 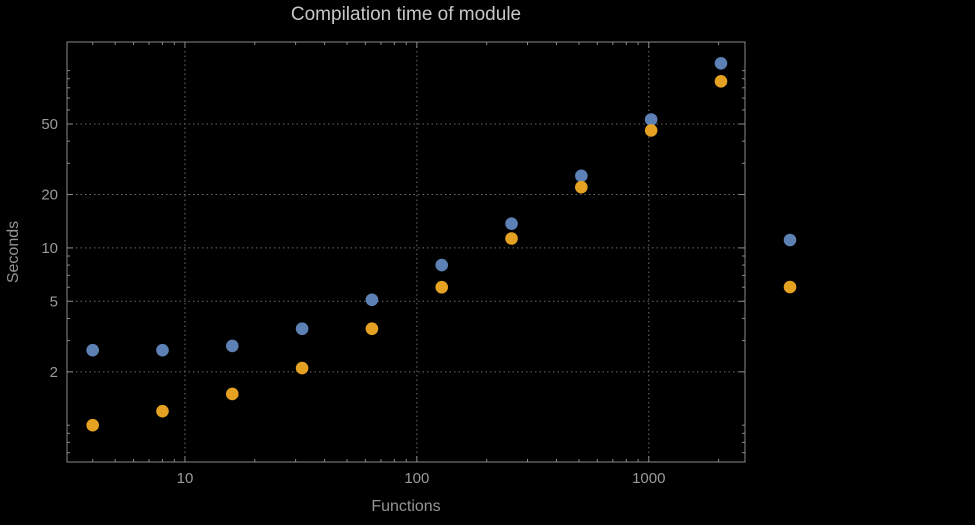 What do you see at coordinates (406, 506) in the screenshot?
I see `x-axis-label: Functions` at bounding box center [406, 506].